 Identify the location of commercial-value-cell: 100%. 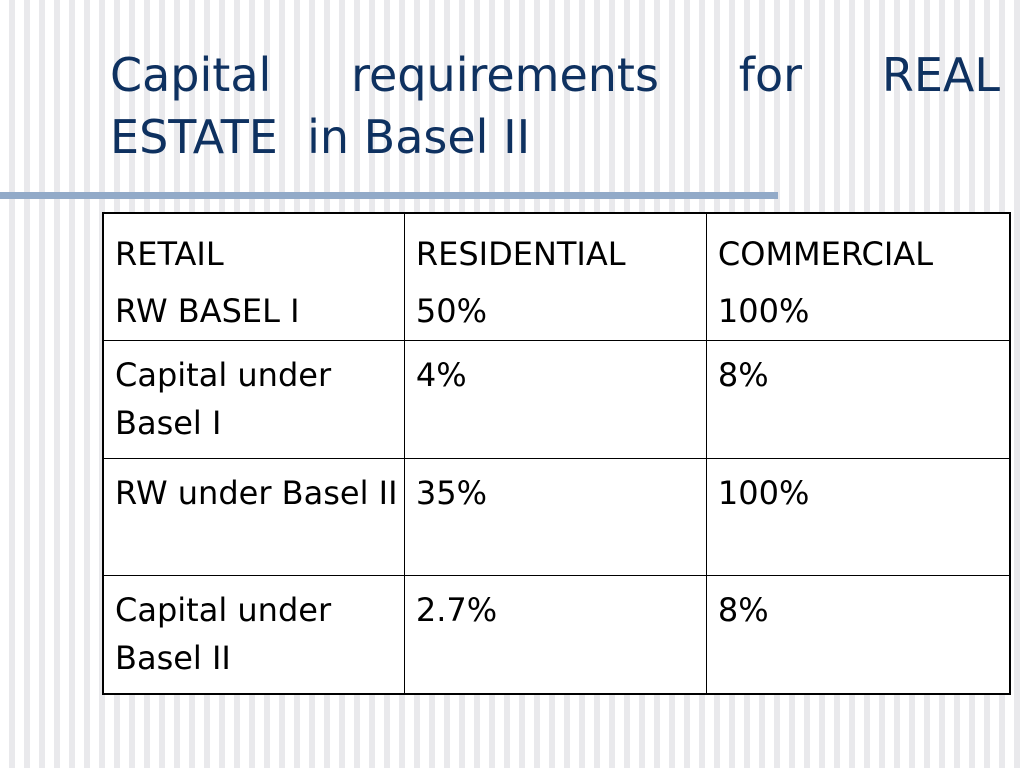
(858, 517).